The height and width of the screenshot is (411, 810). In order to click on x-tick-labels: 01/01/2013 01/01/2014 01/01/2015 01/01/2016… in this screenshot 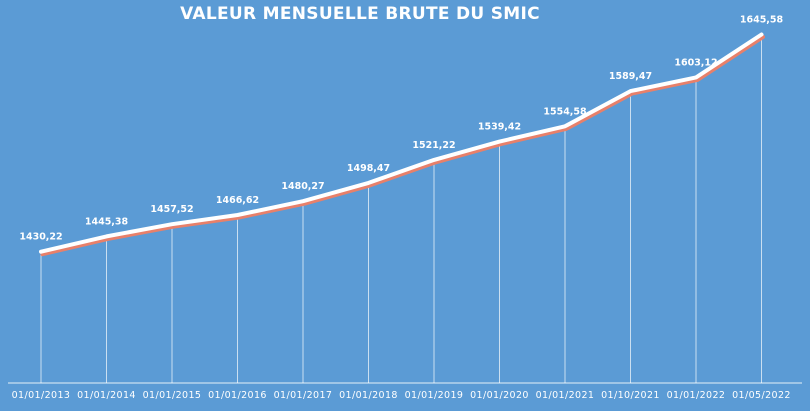, I will do `click(401, 395)`.